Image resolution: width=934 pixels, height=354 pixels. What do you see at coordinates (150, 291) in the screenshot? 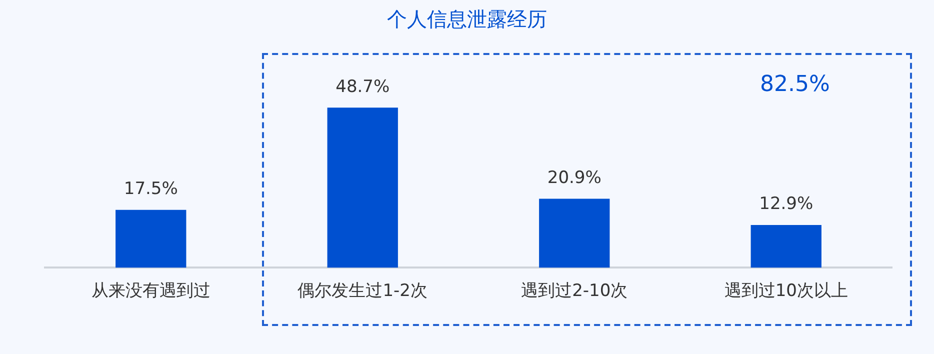
I see `x-tick-label: 从来没有遇到过` at bounding box center [150, 291].